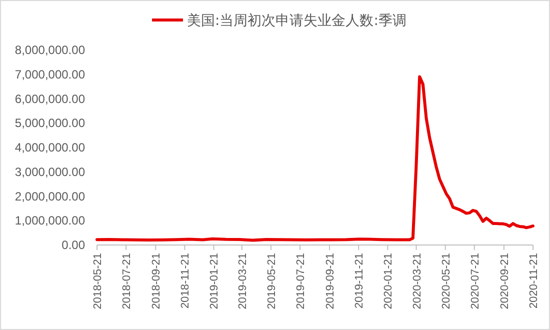 This screenshot has width=550, height=330. What do you see at coordinates (156, 281) in the screenshot?
I see `x-tick-label: 2018-09-21` at bounding box center [156, 281].